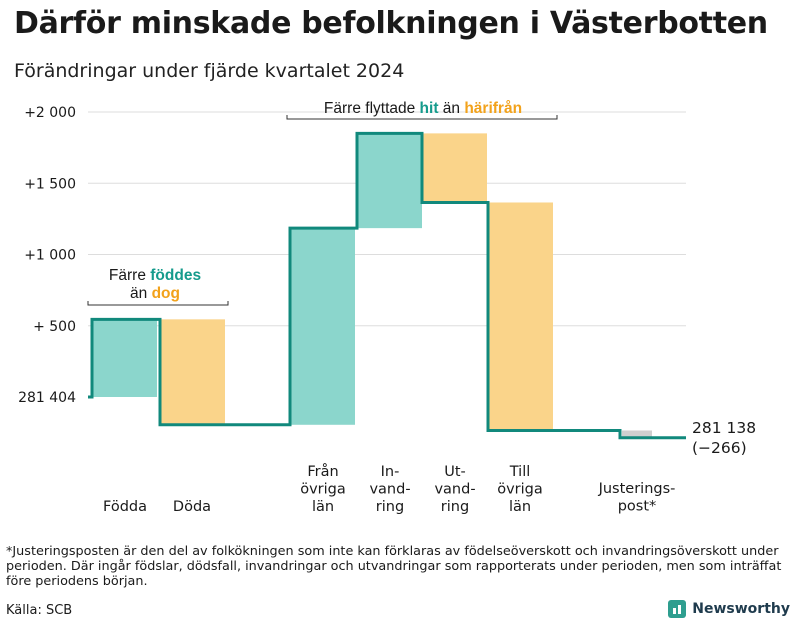 The image size is (800, 625). Describe the element at coordinates (677, 609) in the screenshot. I see `bar-chart-icon` at that location.